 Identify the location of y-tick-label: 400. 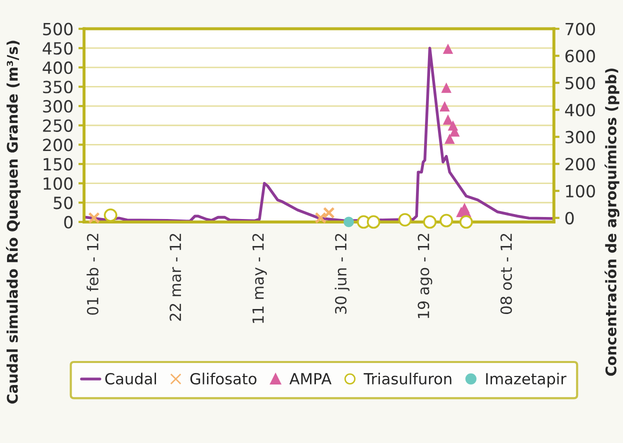
(57, 67).